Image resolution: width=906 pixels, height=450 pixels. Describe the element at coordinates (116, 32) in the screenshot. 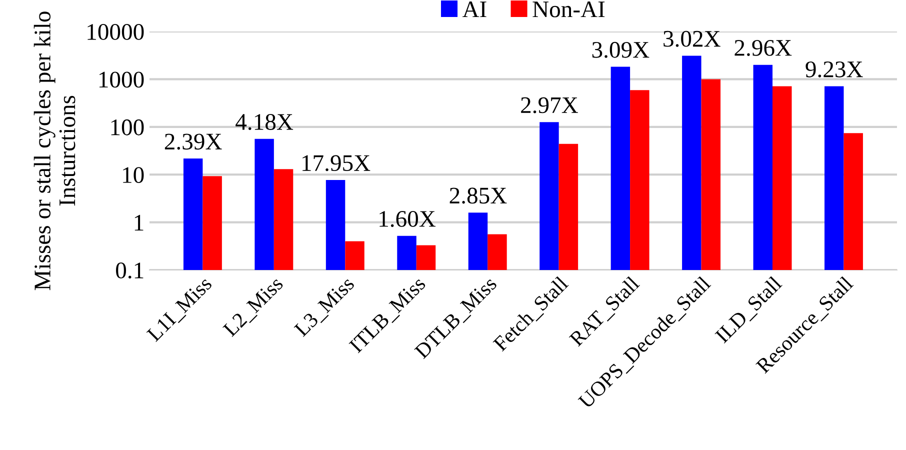

I see `y-tick-label: 10000` at that location.